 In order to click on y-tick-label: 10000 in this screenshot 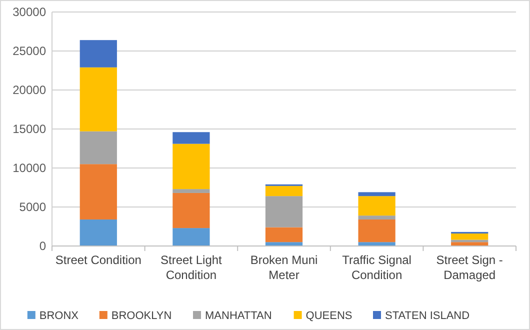, I will do `click(29, 168)`.